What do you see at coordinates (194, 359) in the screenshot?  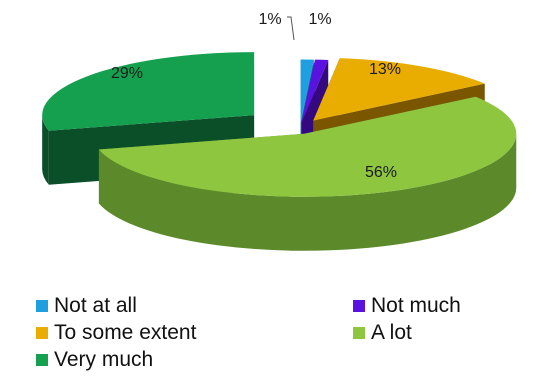 I see `legend-item-very-much: Very much` at bounding box center [194, 359].